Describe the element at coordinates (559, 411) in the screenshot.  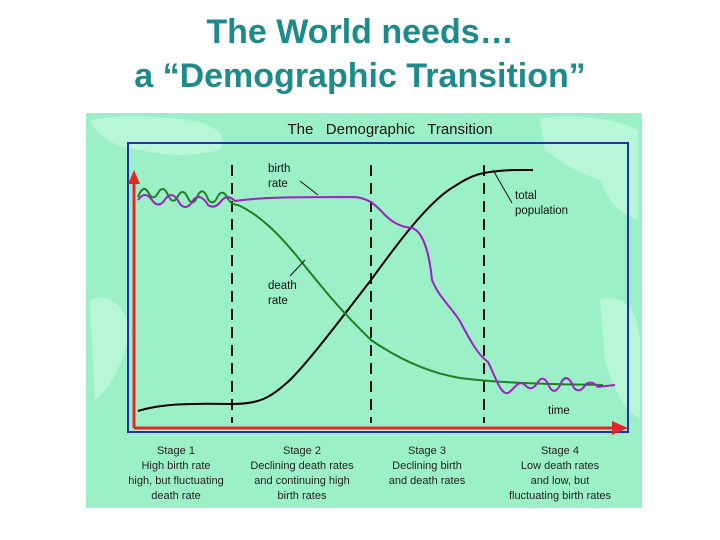
I see `time-axis-label: time` at that location.